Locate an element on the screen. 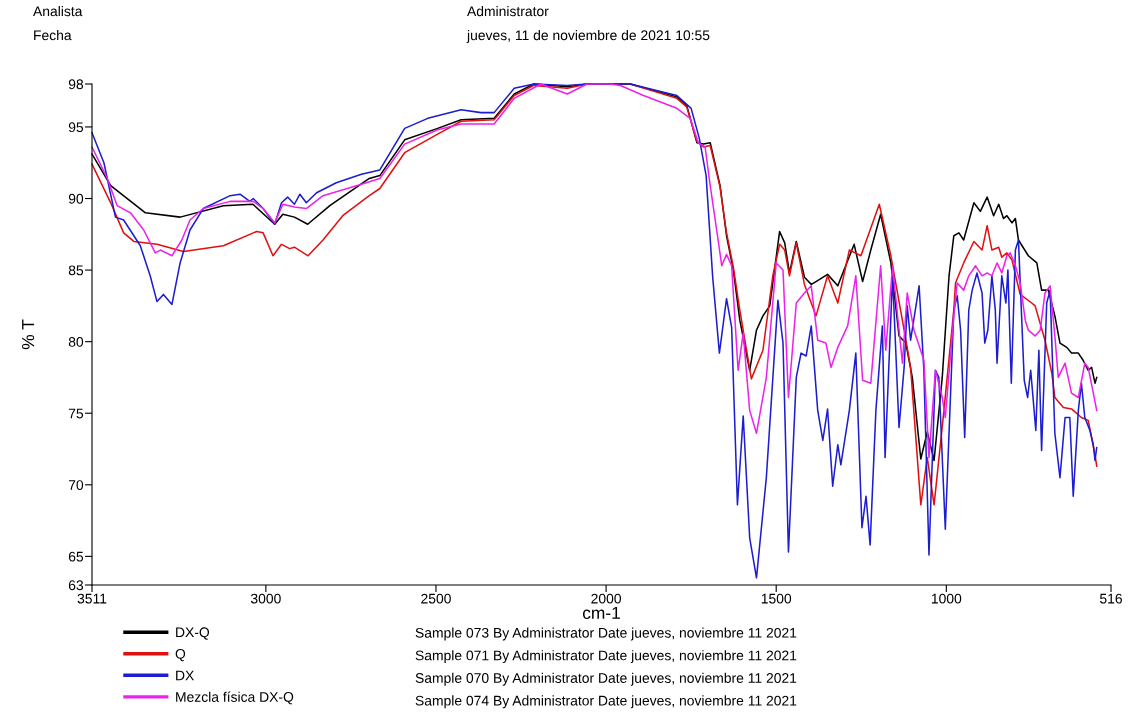  x-tick-label: 2500 is located at coordinates (436, 598).